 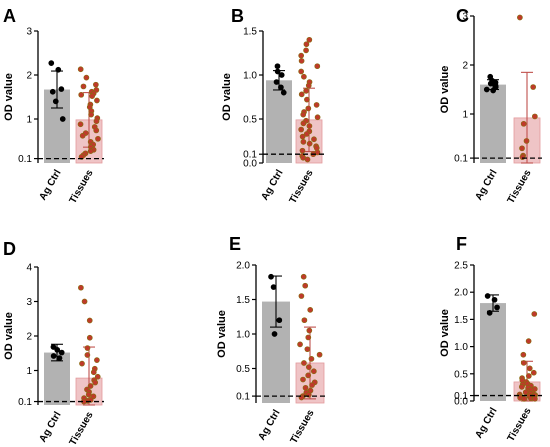 I want to click on panel-letter: C, so click(x=462, y=16).